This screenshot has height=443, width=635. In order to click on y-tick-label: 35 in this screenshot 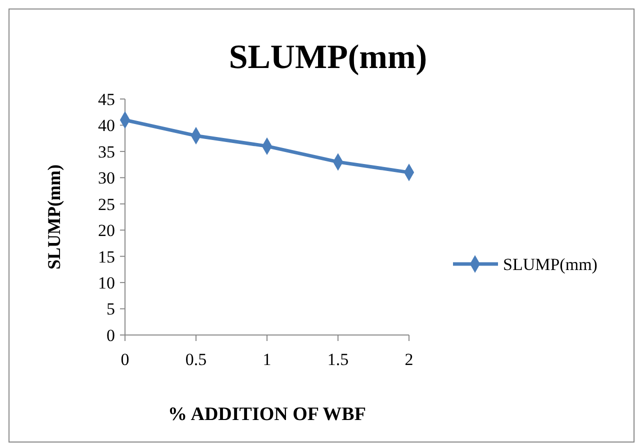, I will do `click(106, 152)`.